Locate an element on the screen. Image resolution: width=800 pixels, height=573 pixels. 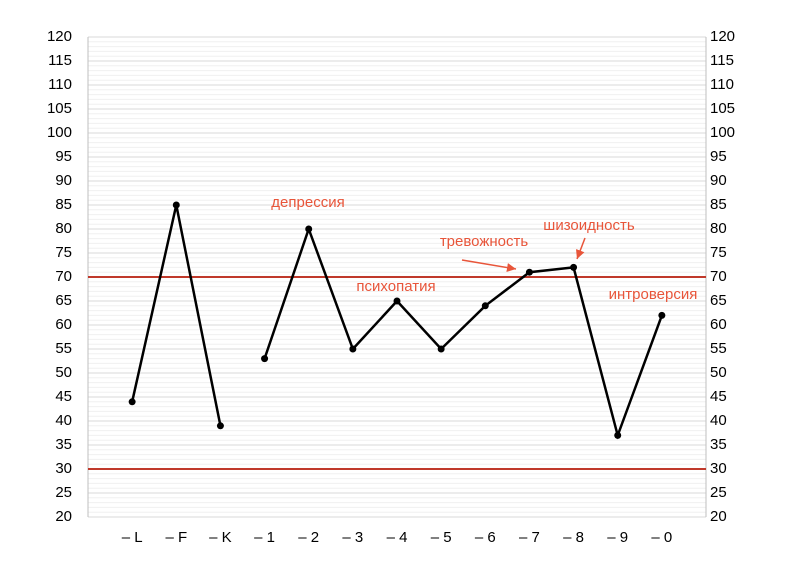
y2-tick-label: 95 is located at coordinates (718, 156).